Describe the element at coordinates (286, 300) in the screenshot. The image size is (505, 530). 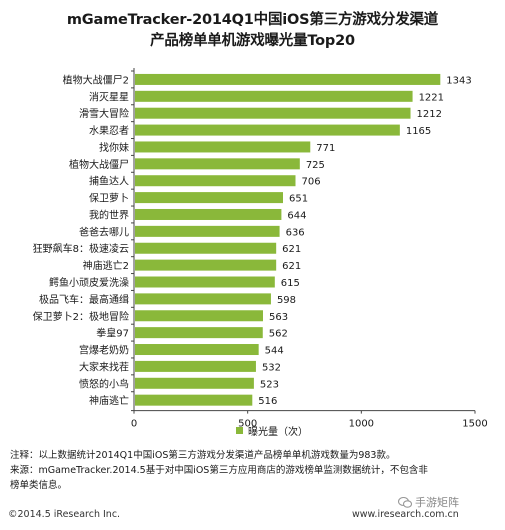
I see `value-label: 598` at that location.